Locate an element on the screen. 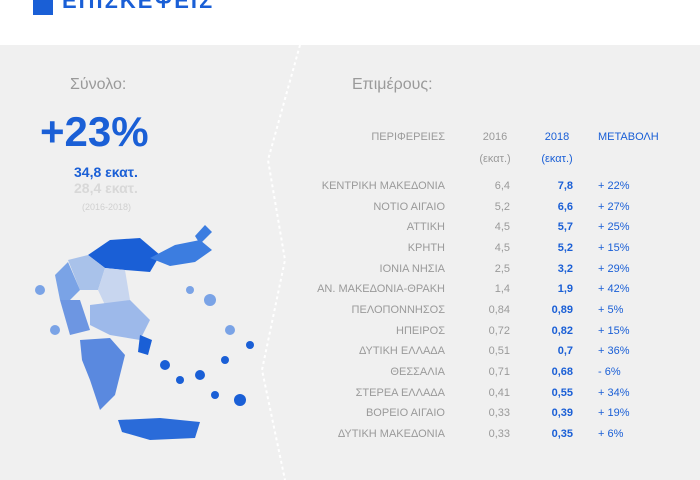 Image resolution: width=700 pixels, height=480 pixels. table-cell: 0,68 is located at coordinates (562, 372).